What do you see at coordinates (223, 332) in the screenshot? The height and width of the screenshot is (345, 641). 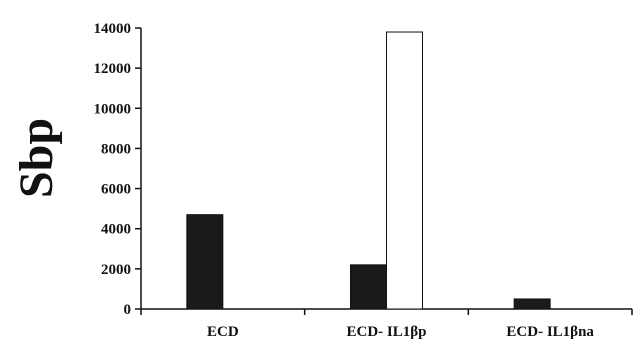 I see `x-category-label: ECD` at bounding box center [223, 332].